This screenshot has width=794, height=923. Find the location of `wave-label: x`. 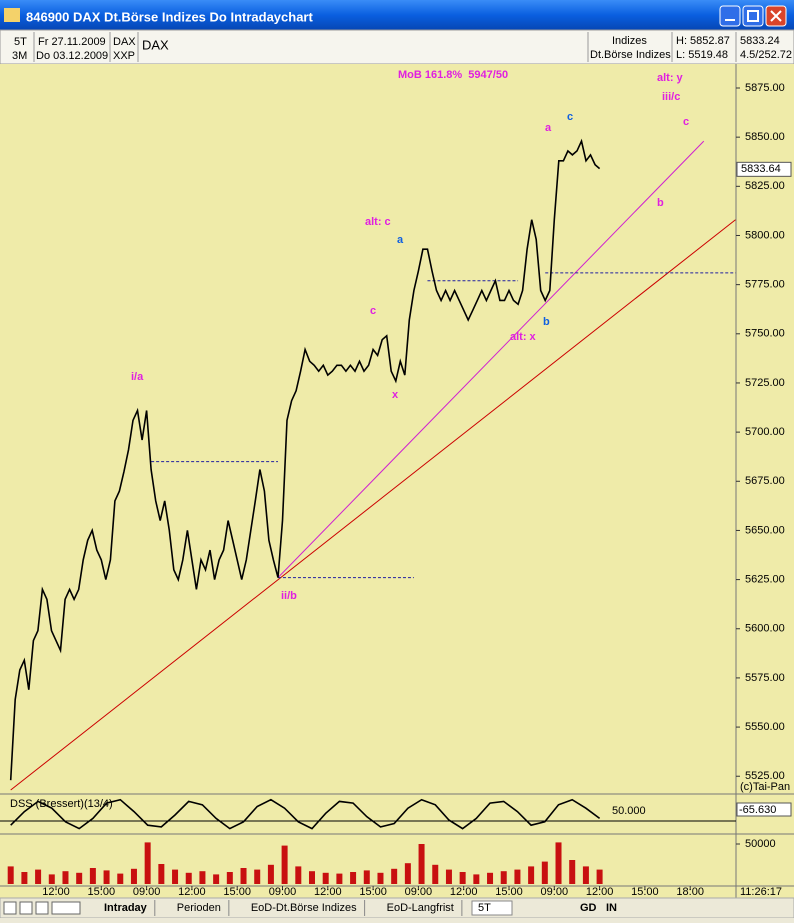

wave-label: x is located at coordinates (395, 395).